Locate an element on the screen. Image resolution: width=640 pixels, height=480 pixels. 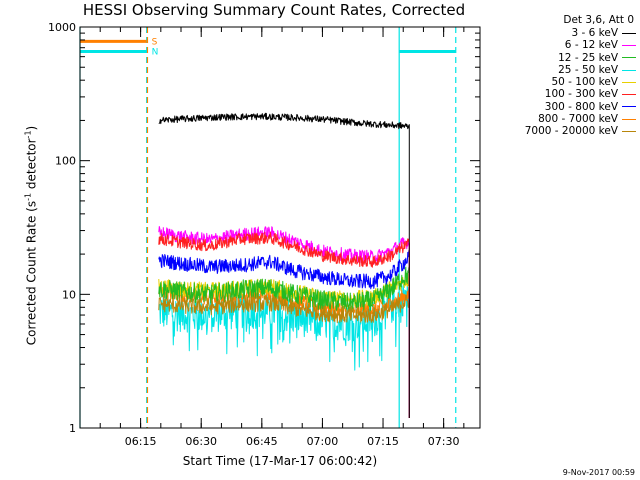
y-tick-label: 1 is located at coordinates (72, 428).